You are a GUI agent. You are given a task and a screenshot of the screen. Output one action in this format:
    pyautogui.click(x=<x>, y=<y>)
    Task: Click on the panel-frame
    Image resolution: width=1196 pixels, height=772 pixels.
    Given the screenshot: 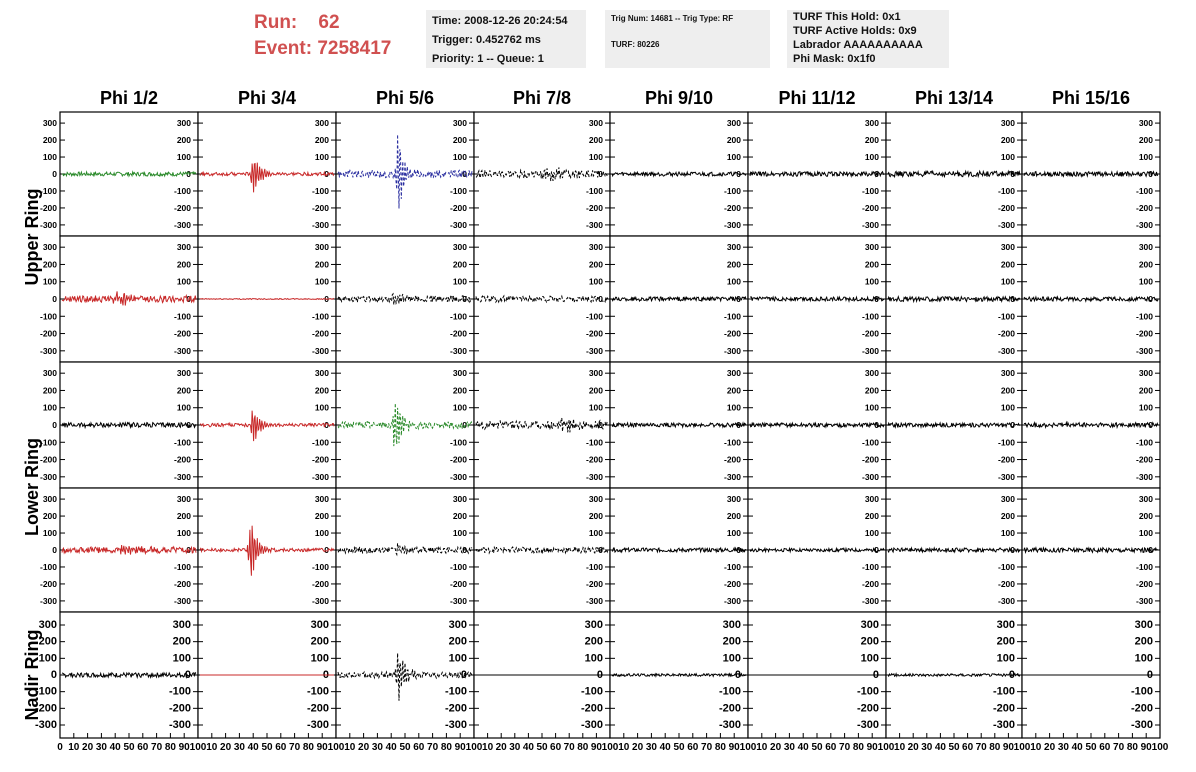 What is the action you would take?
    pyautogui.click(x=405, y=425)
    